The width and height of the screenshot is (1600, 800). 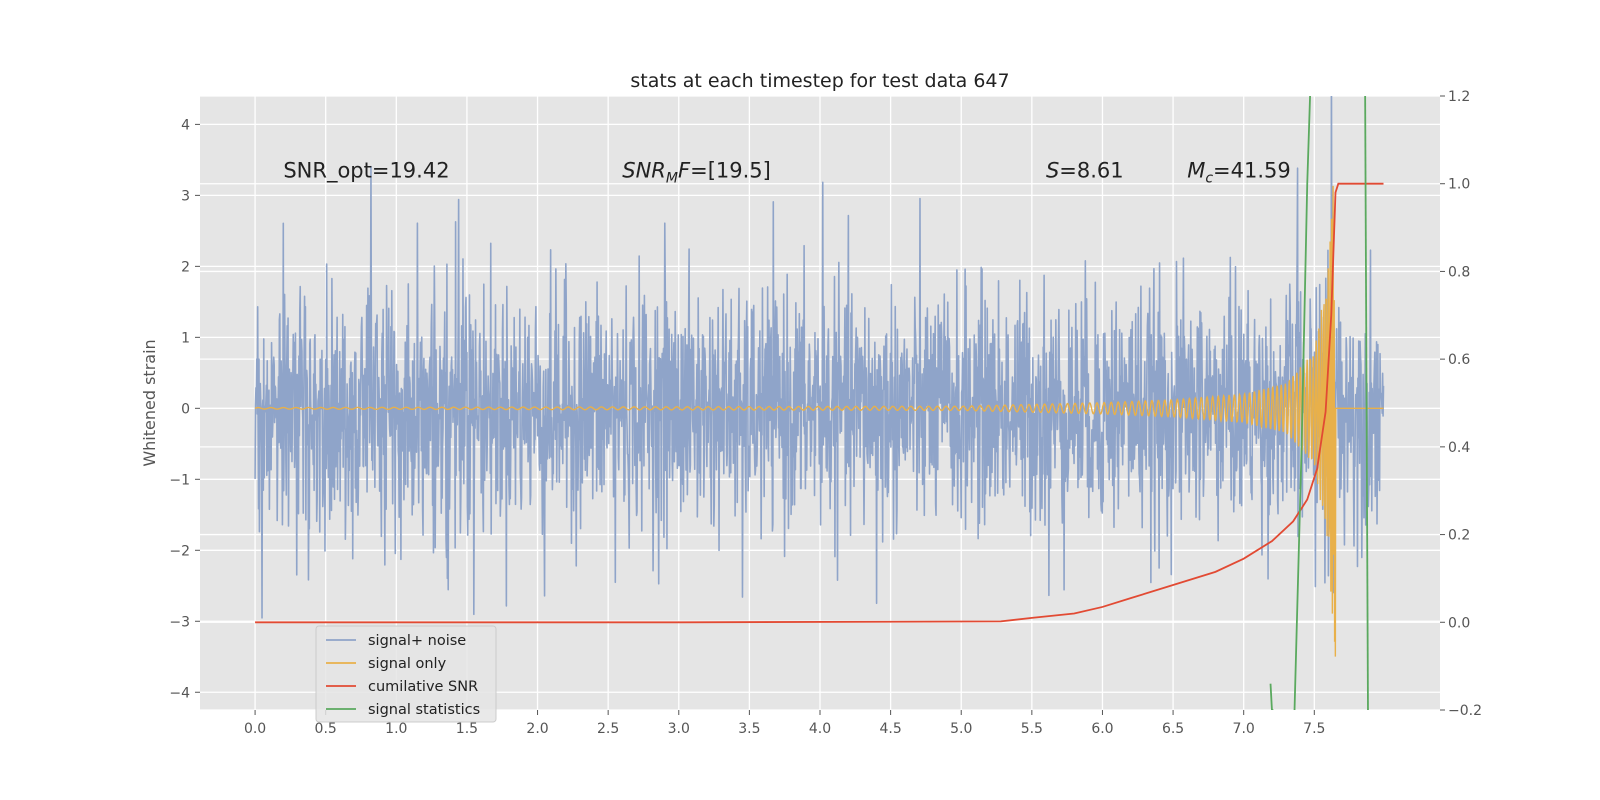 What do you see at coordinates (608, 729) in the screenshot?
I see `x-tick-label: 2.5` at bounding box center [608, 729].